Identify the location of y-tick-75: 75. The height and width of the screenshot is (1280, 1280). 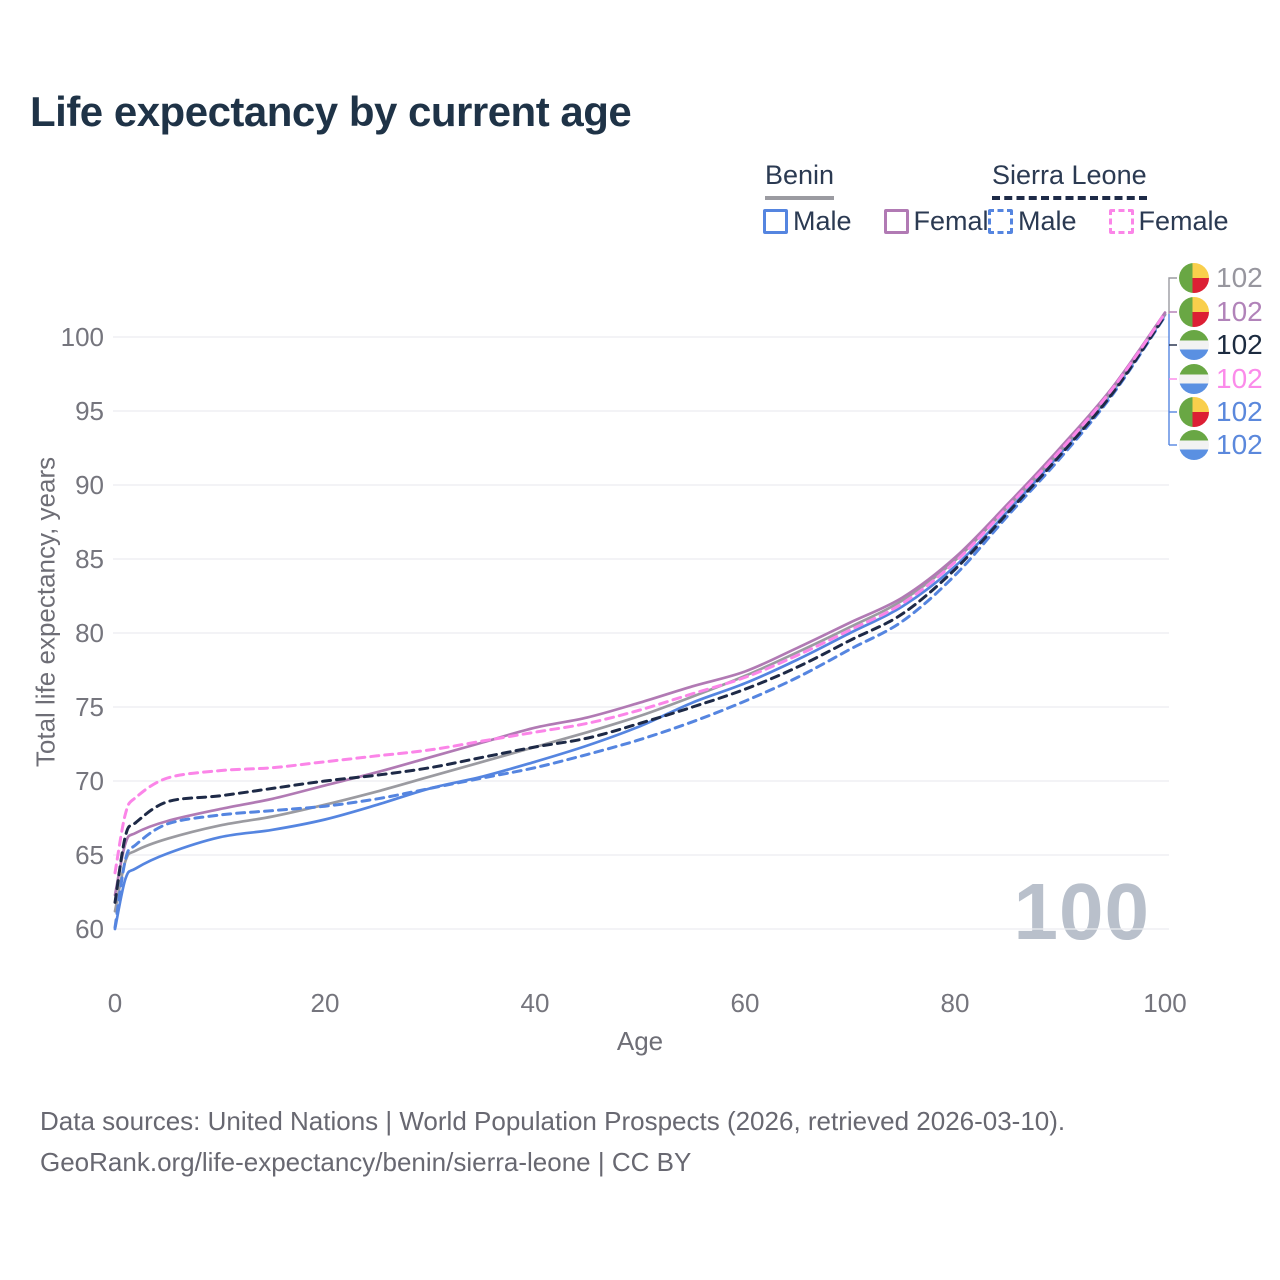
(89, 707).